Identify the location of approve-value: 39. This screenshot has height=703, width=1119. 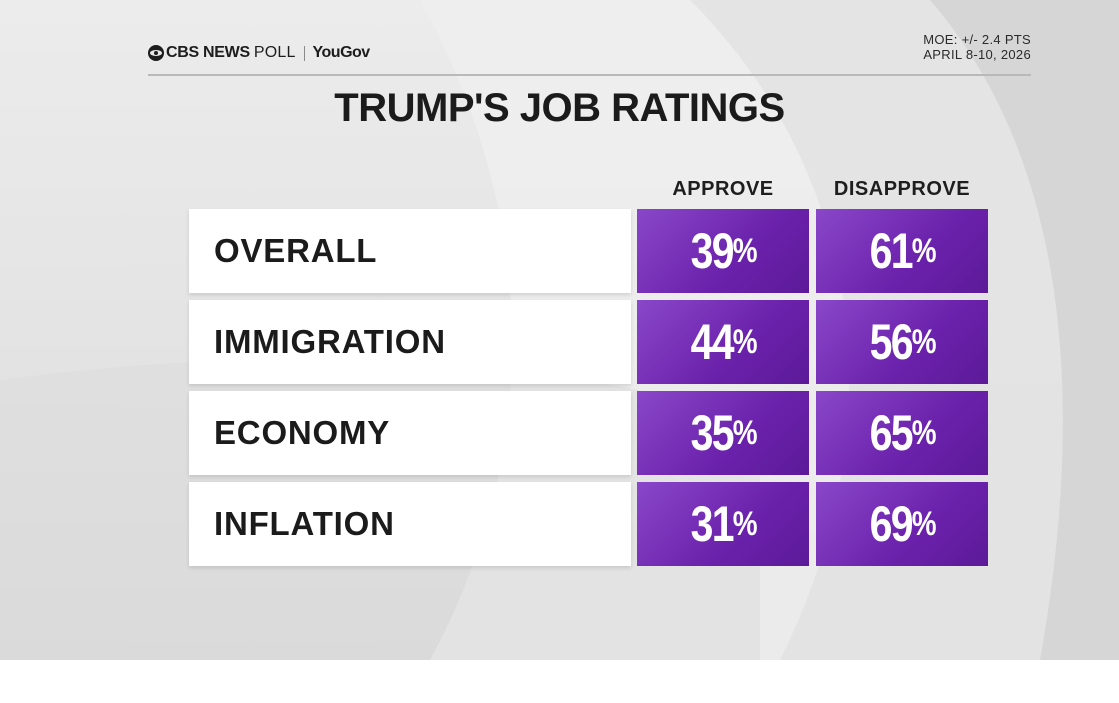
(712, 251).